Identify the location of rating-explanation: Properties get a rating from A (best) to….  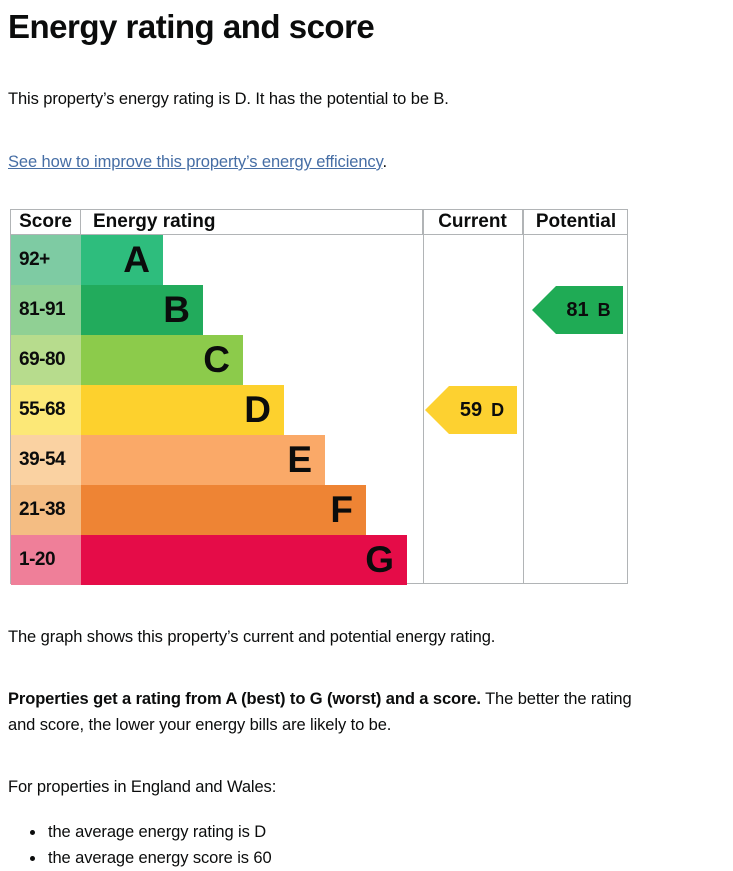
(320, 712).